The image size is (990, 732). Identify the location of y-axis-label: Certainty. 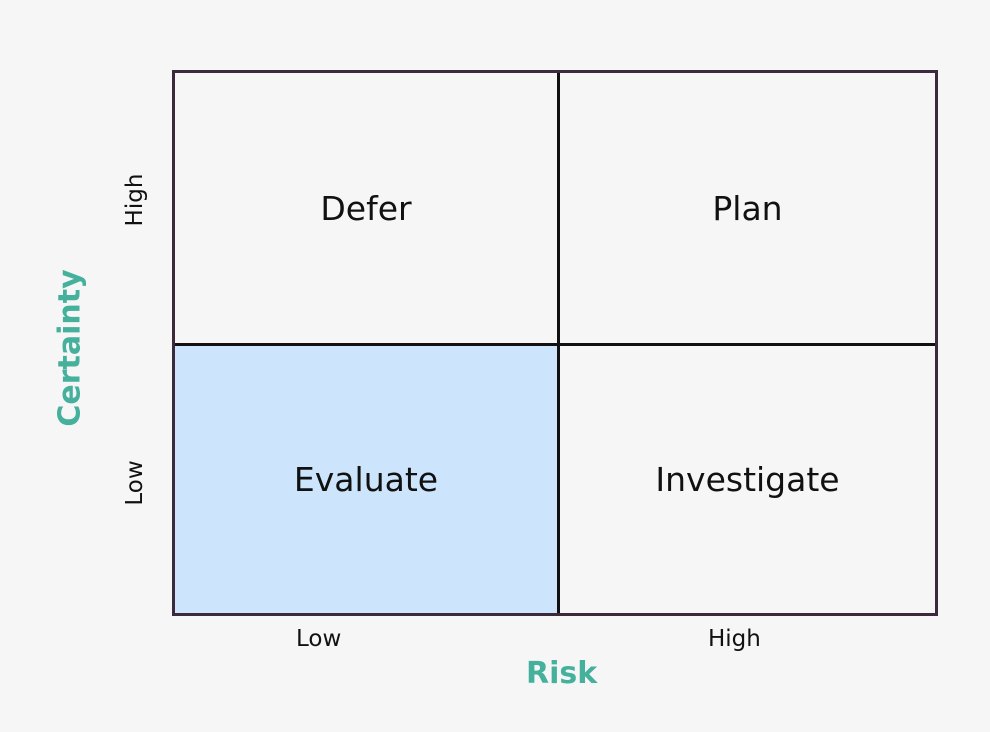
(70, 348).